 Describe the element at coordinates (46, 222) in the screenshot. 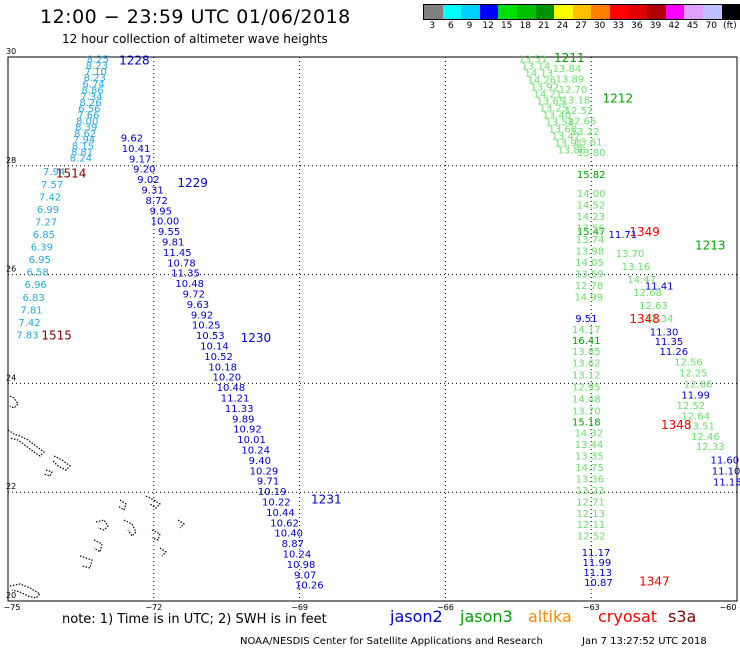

I see `wave-height-label: 7.27` at that location.